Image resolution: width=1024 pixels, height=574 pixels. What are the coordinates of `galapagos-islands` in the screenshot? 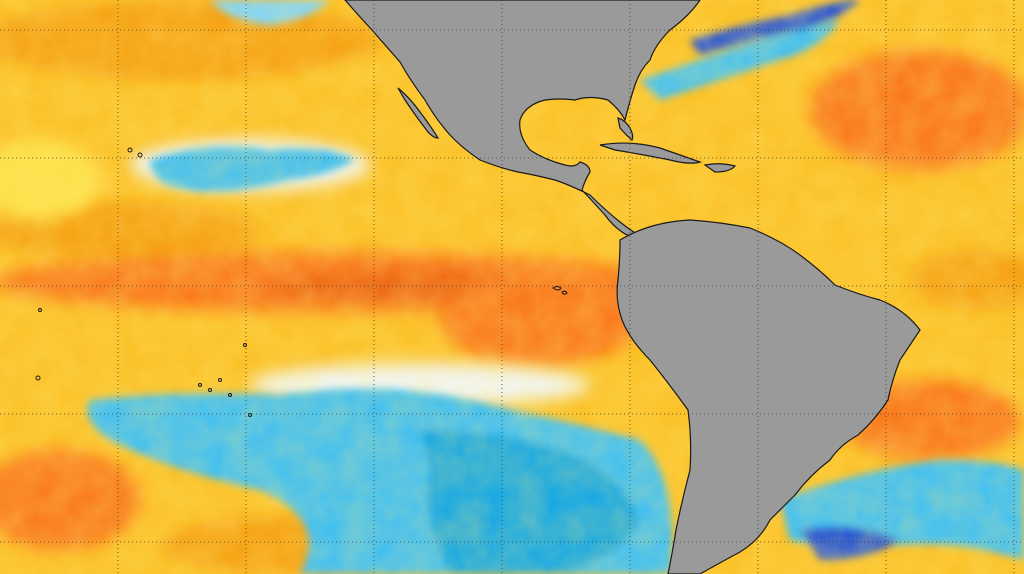 It's located at (560, 290).